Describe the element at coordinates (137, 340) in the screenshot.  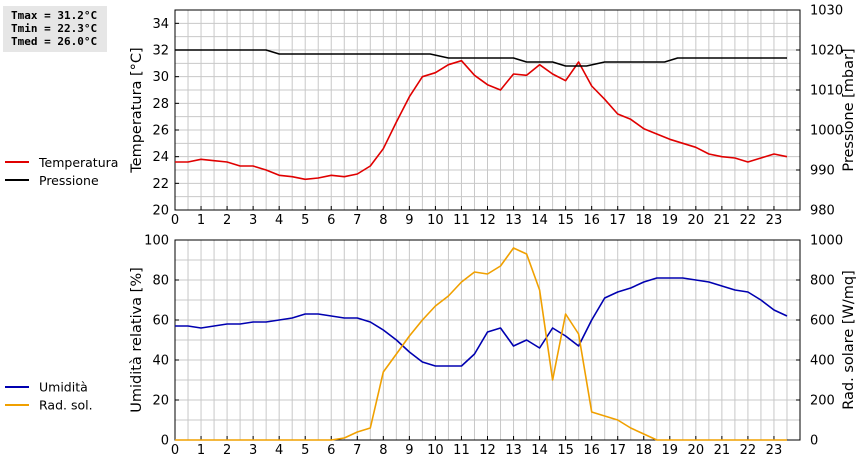
I see `y-axis-title: Umidità relativa [%]` at that location.